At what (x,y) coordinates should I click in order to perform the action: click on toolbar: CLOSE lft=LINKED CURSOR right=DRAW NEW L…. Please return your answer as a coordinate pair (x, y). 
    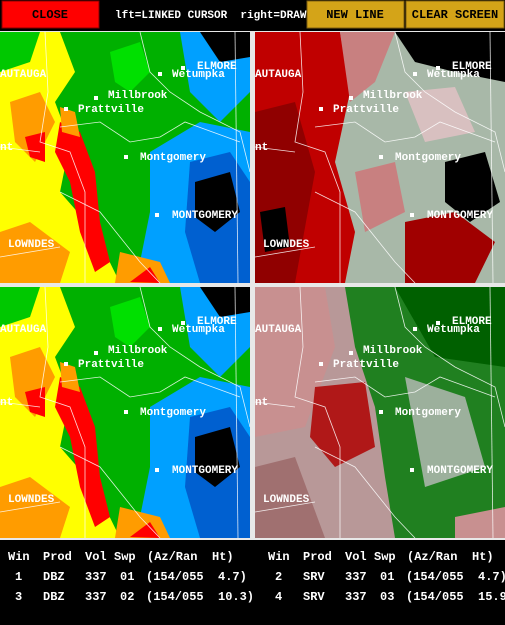
    Looking at the image, I should click on (253, 14).